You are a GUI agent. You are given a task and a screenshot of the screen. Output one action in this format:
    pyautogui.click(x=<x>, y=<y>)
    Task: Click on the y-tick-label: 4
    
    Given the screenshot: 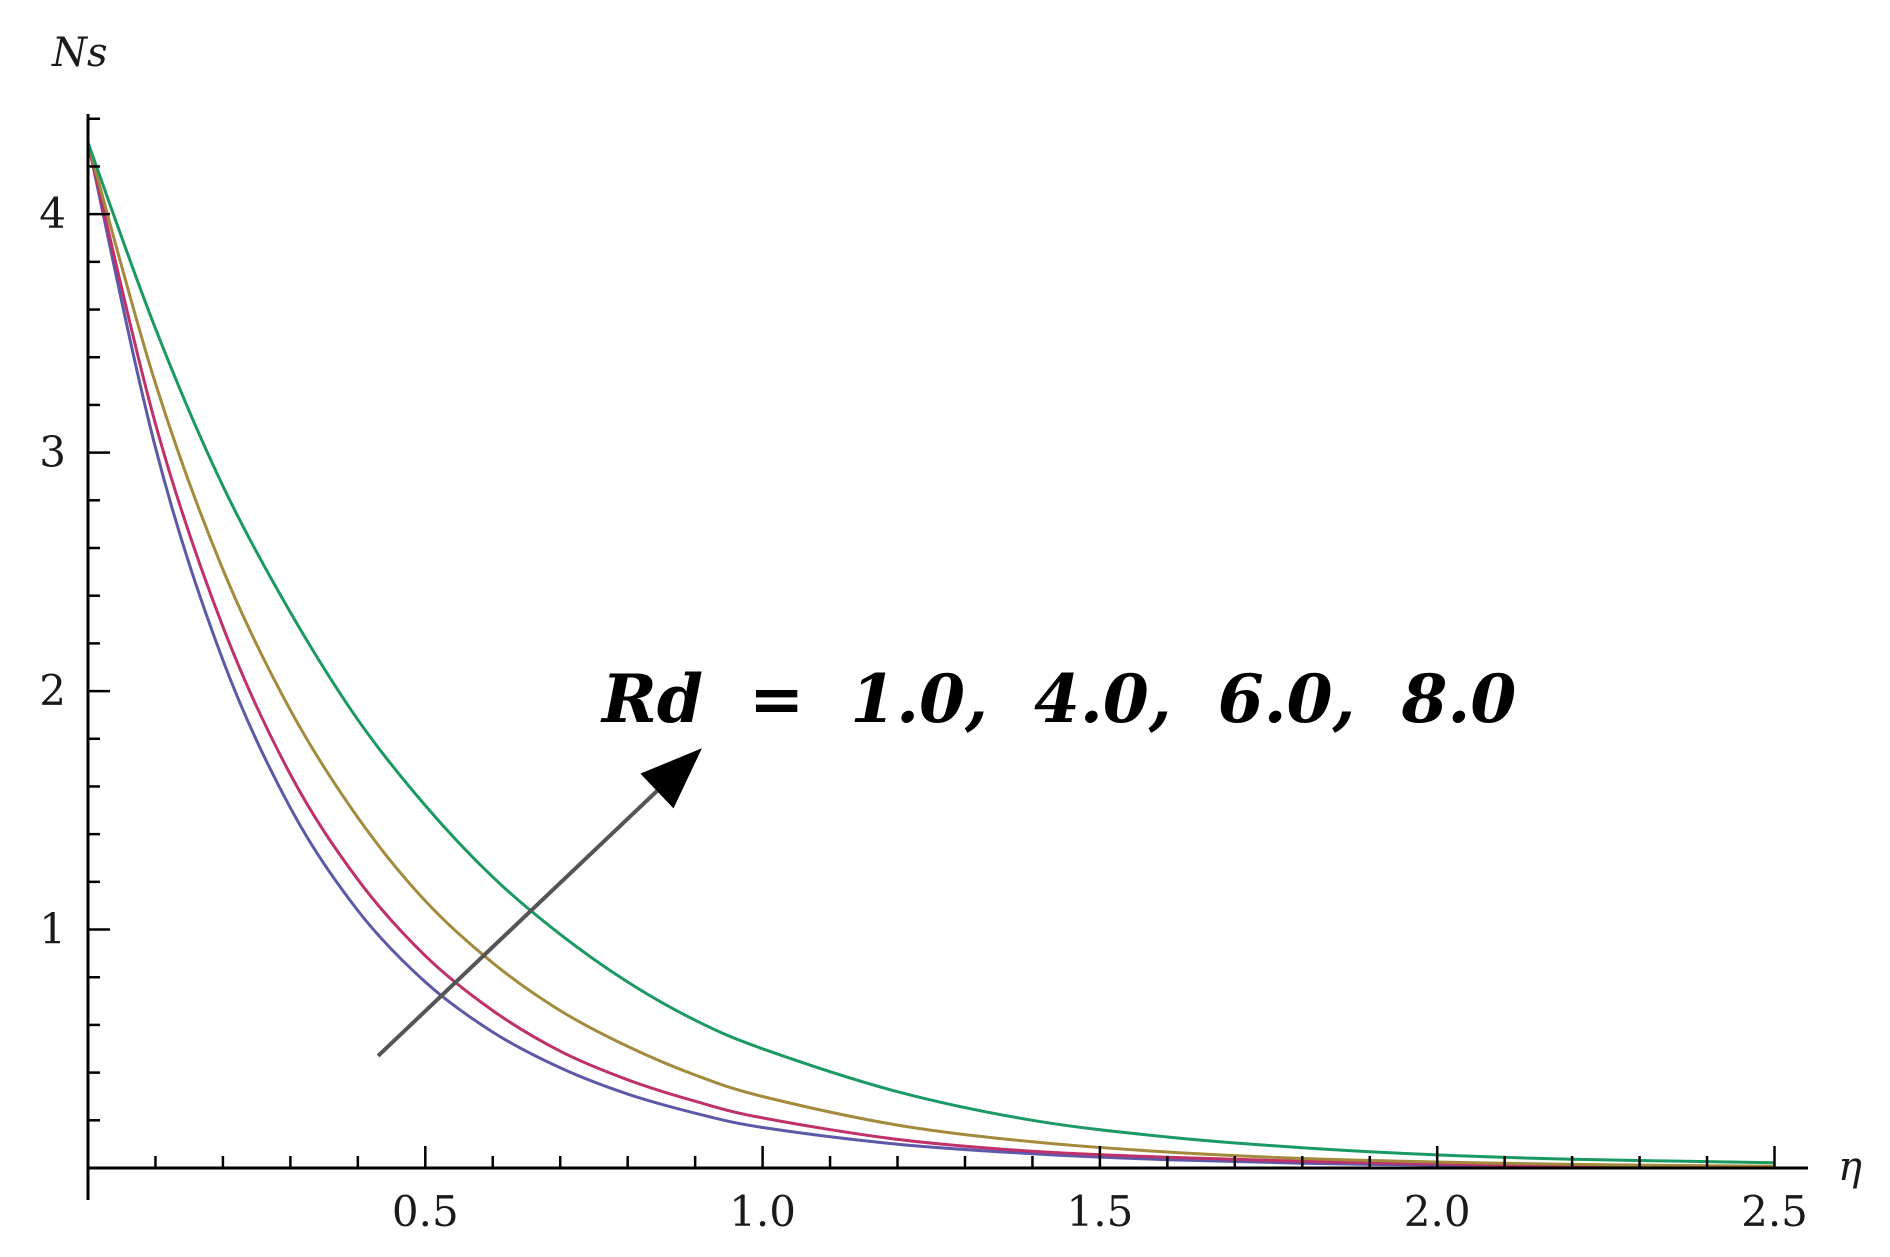 What is the action you would take?
    pyautogui.click(x=52, y=213)
    